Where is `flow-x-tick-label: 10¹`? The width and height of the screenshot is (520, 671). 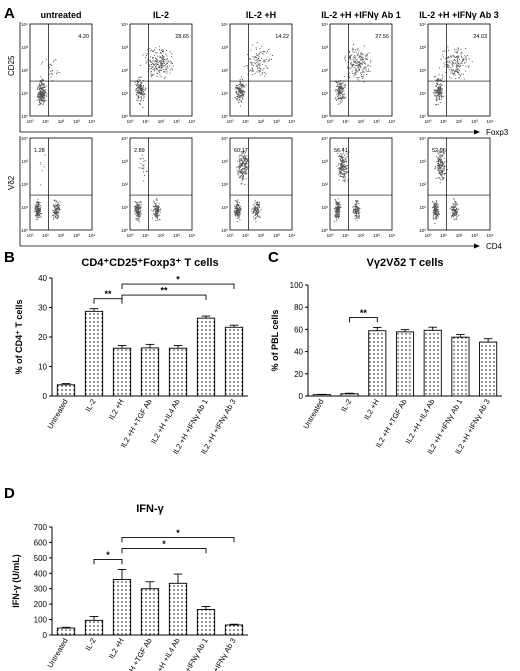 flow-x-tick-label: 10¹ is located at coordinates (345, 121).